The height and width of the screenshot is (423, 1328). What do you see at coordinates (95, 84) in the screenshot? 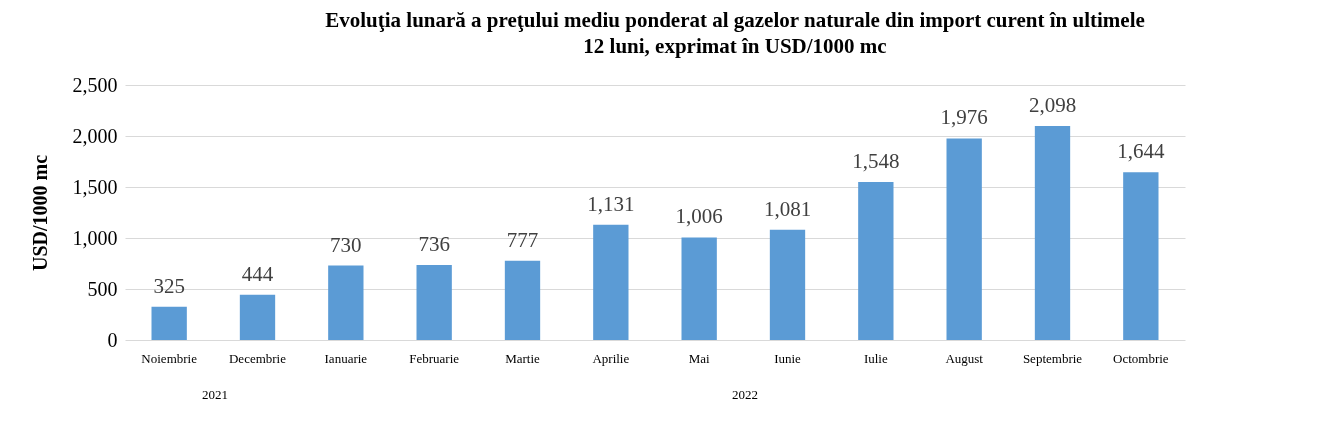
I see `y-tick-label: 2,500` at bounding box center [95, 84].